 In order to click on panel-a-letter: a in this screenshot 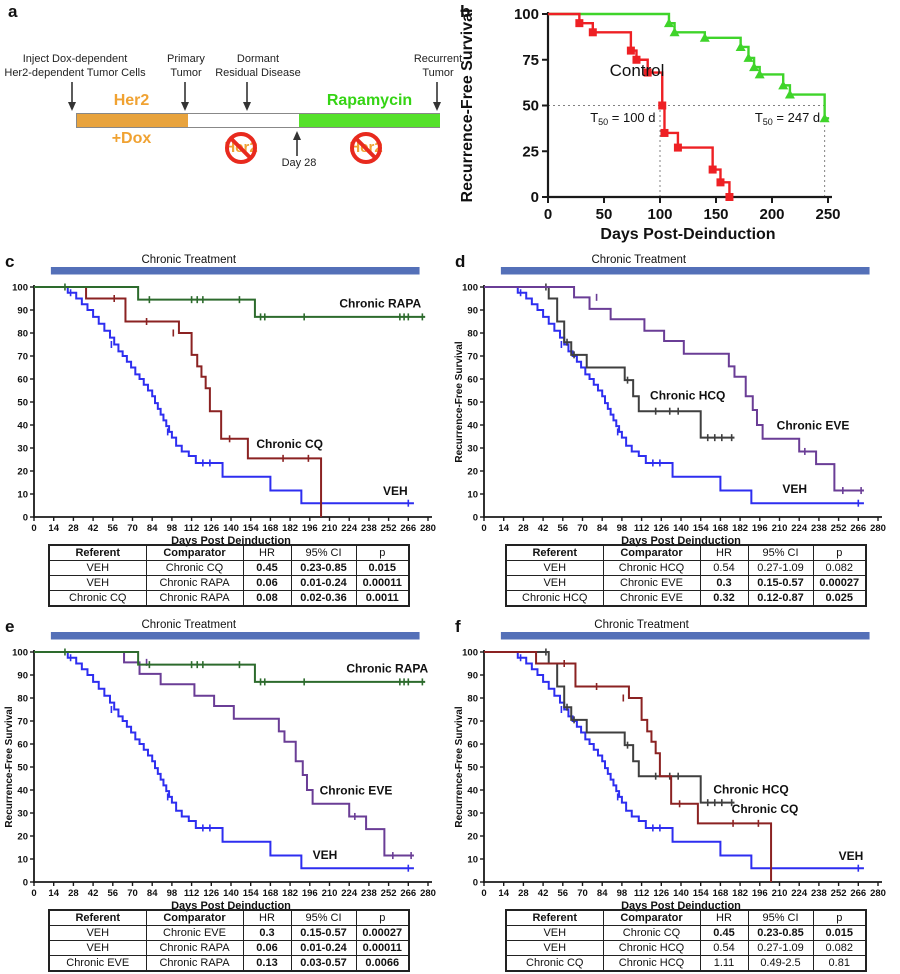, I will do `click(13, 11)`.